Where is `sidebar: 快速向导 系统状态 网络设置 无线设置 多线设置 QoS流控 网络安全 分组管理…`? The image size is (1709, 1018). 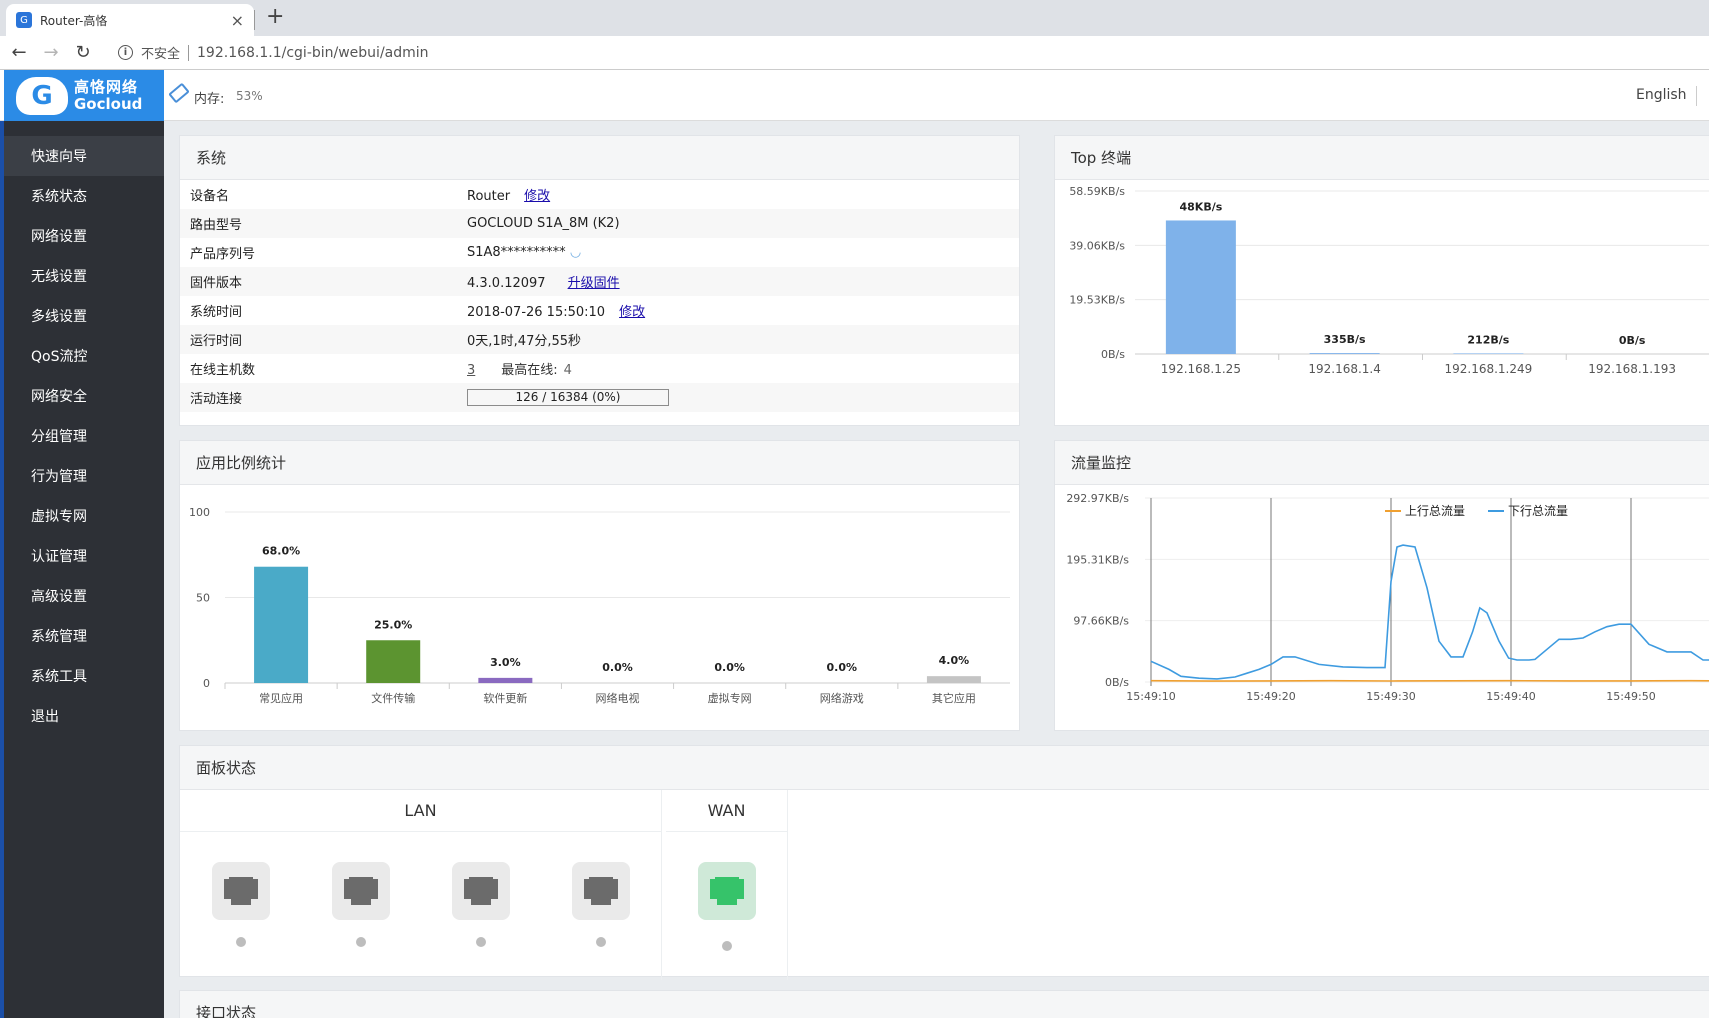
sidebar: 快速向导 系统状态 网络设置 无线设置 多线设置 QoS流控 网络安全 分组管理… is located at coordinates (82, 569).